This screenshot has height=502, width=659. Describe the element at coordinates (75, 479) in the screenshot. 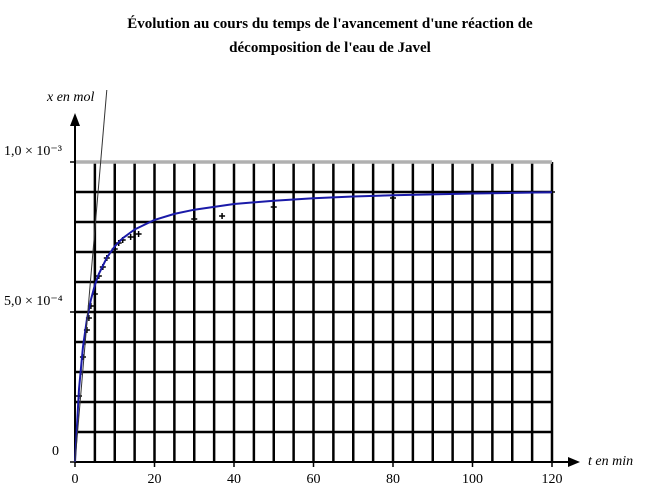

I see `x-tick-label: 0` at that location.